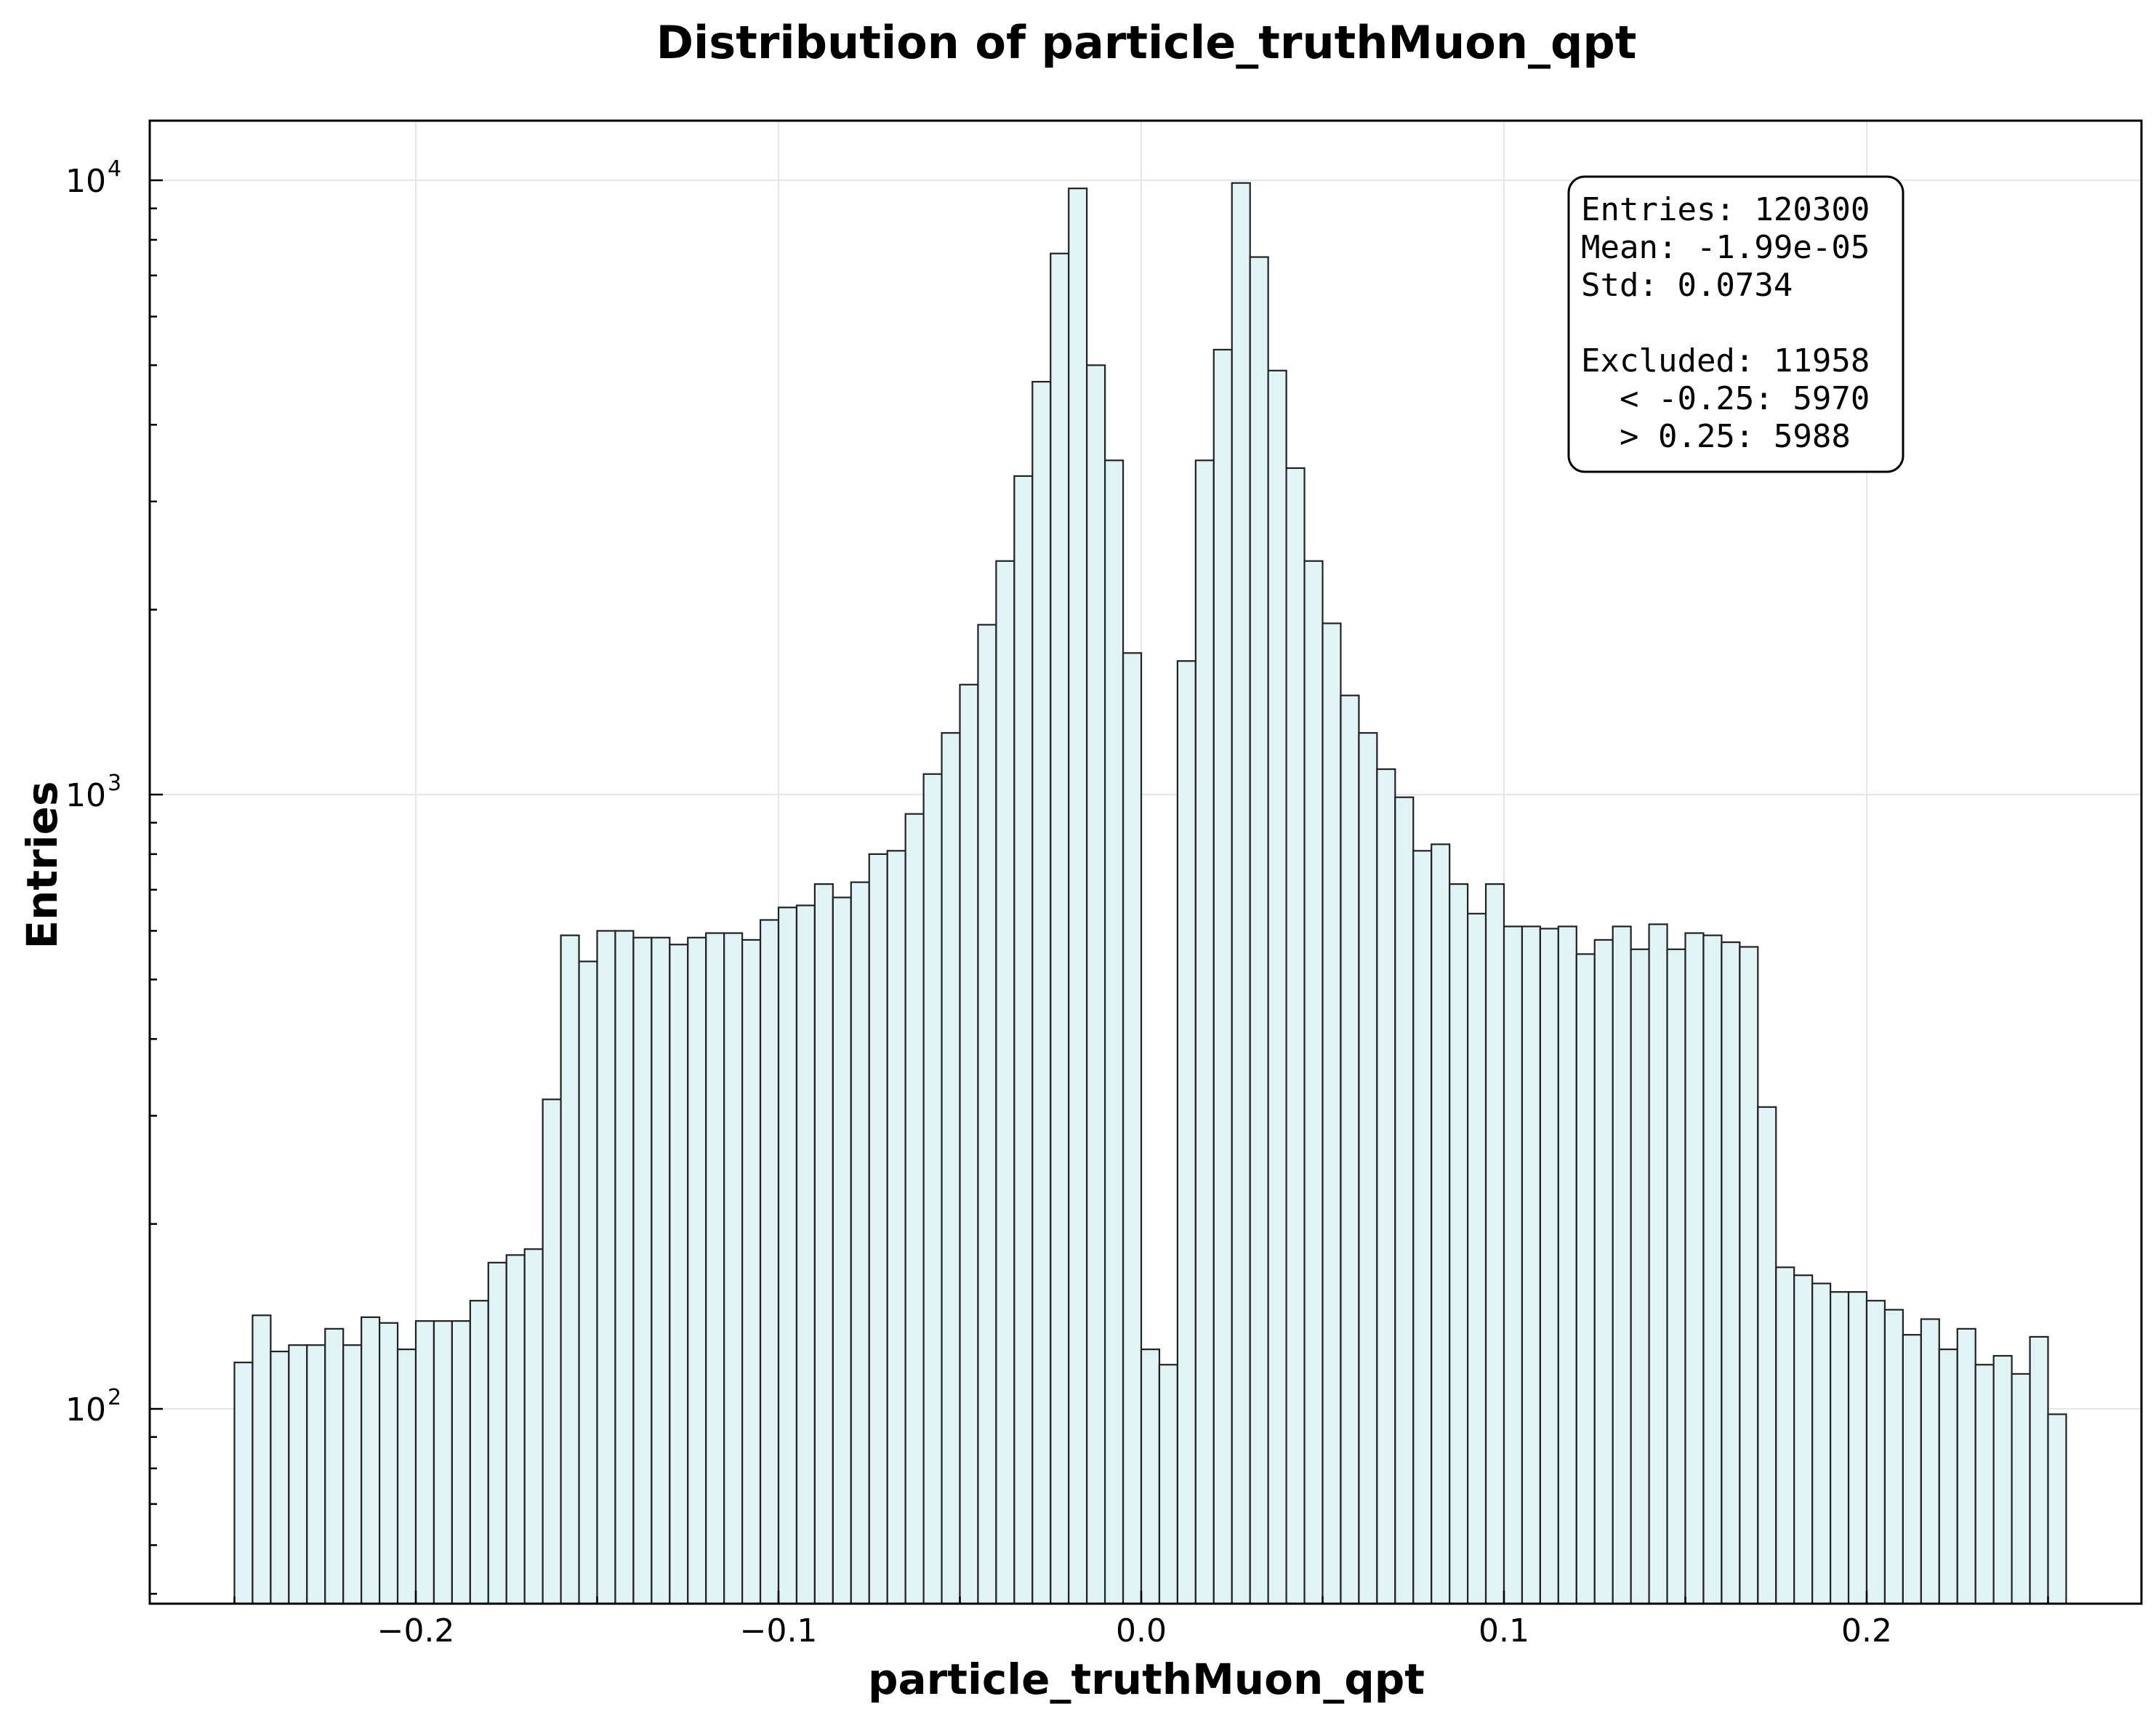 The image size is (2156, 1720). Describe the element at coordinates (1725, 247) in the screenshot. I see `stats-line: Mean: -1.99e-05` at that location.